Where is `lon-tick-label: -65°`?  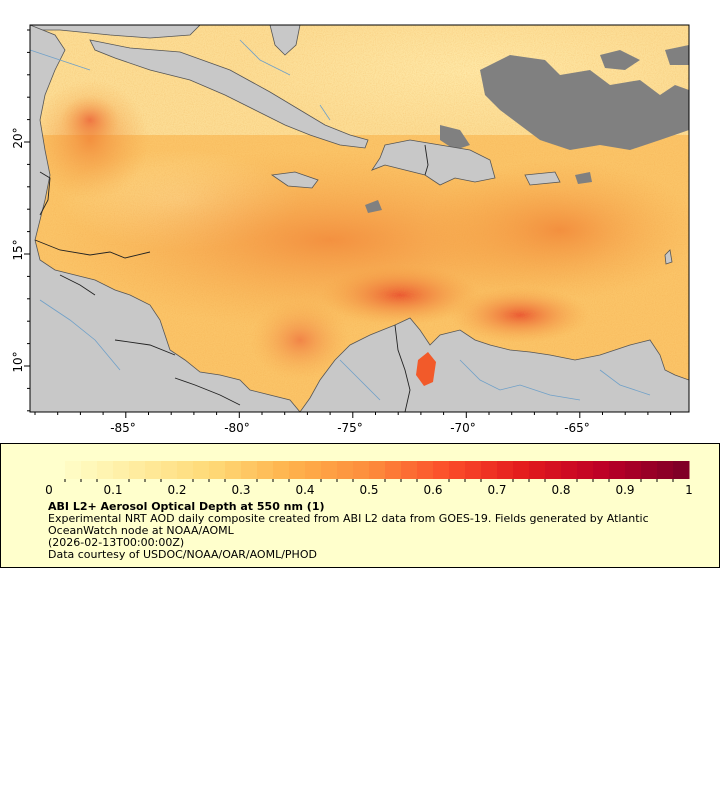 lon-tick-label: -65° is located at coordinates (577, 428).